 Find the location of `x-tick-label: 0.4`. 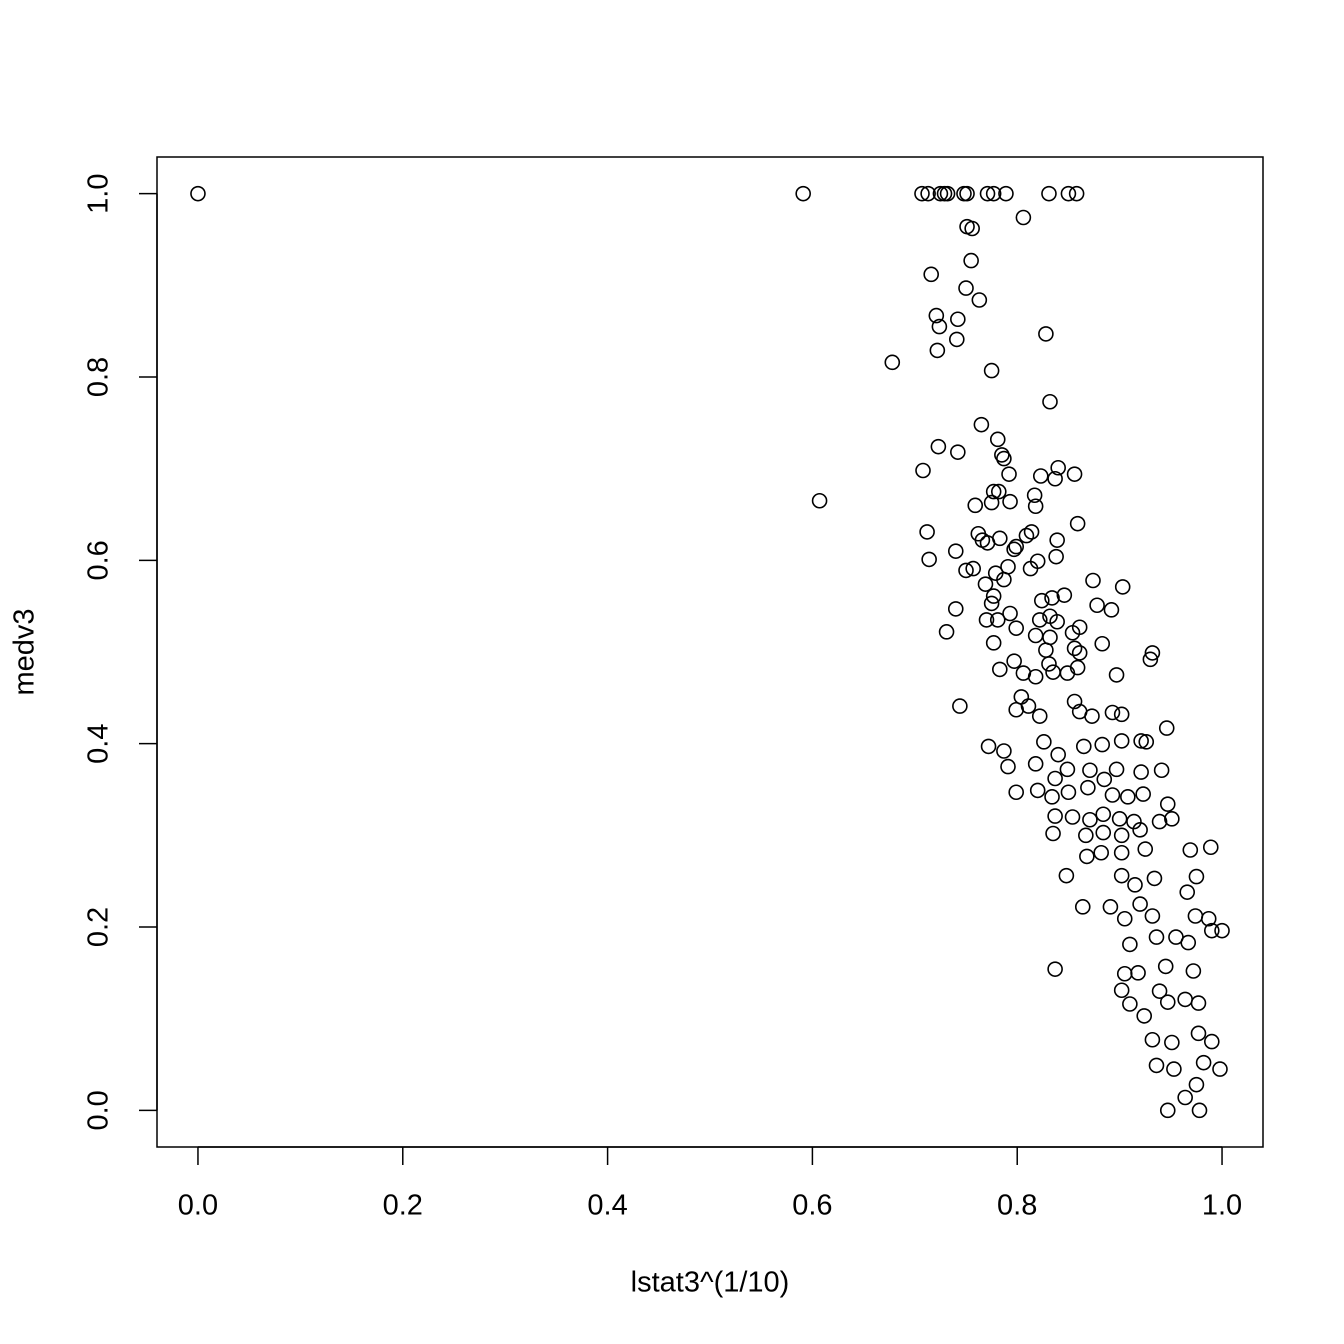

x-tick-label: 0.4 is located at coordinates (607, 1206).